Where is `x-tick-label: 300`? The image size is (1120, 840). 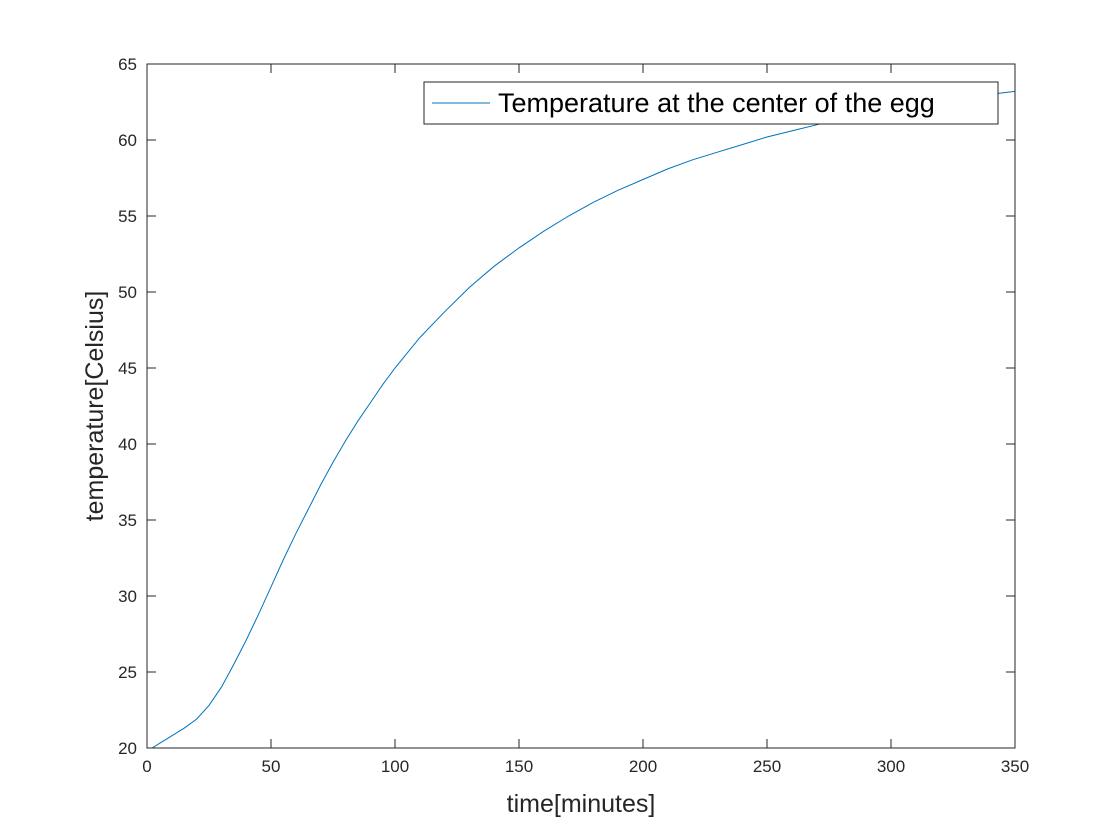 x-tick-label: 300 is located at coordinates (891, 766).